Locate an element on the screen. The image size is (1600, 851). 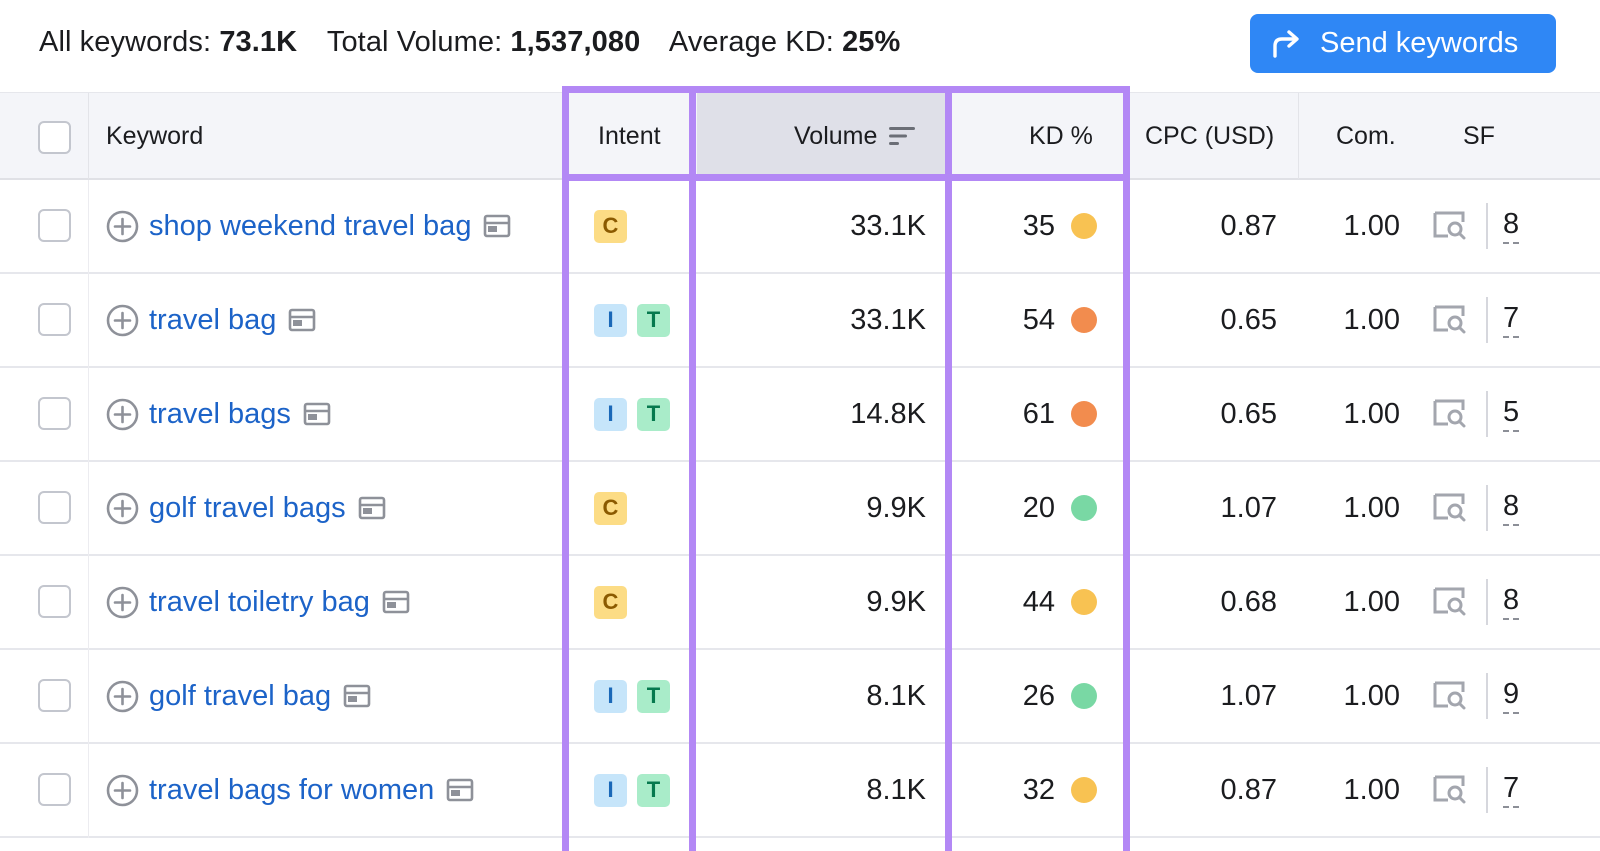
keyword-cell: travel bags is located at coordinates (218, 414).